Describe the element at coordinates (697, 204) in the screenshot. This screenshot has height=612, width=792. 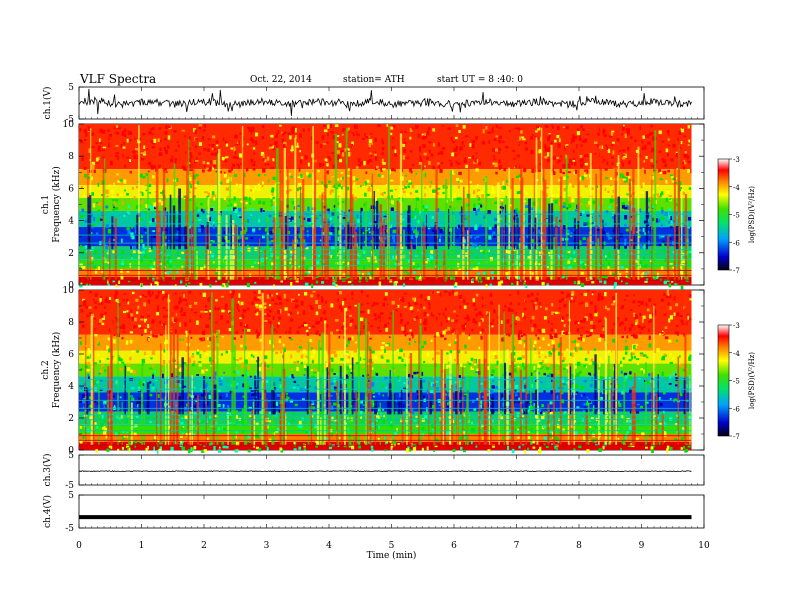
I see `no-data-area` at that location.